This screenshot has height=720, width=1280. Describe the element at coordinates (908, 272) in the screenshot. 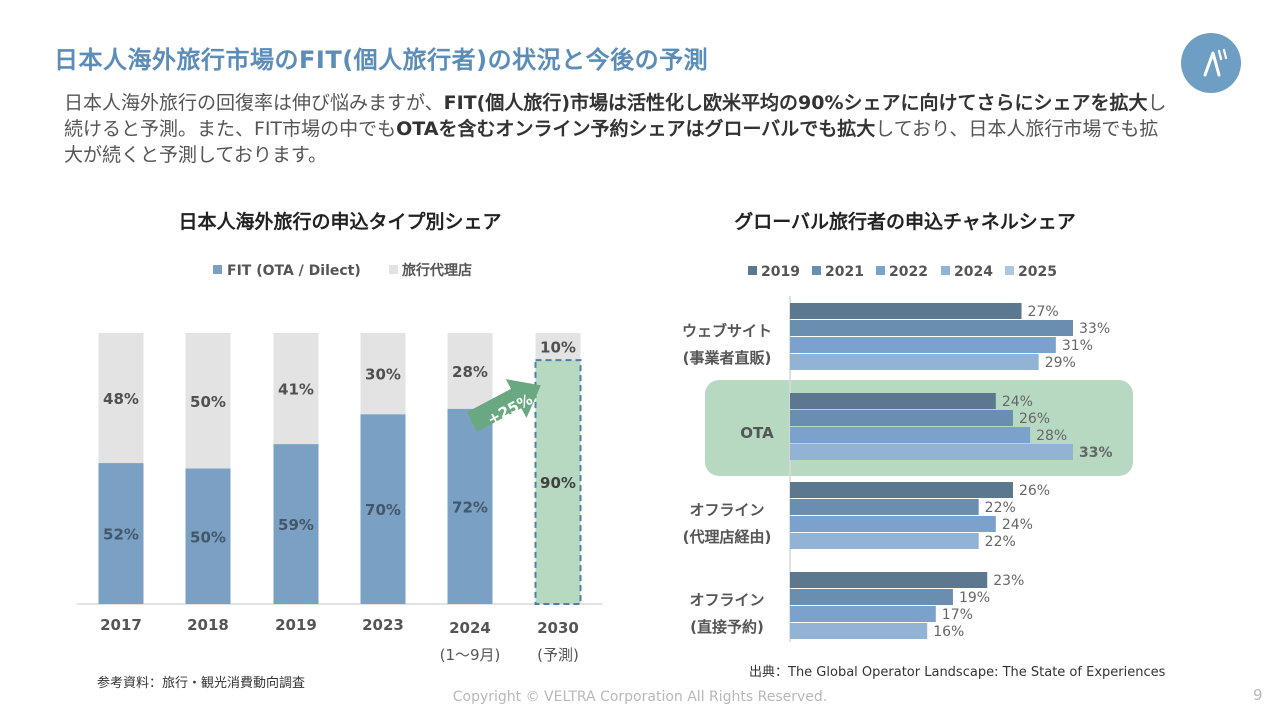

I see `legend-label-2022: 2022` at that location.